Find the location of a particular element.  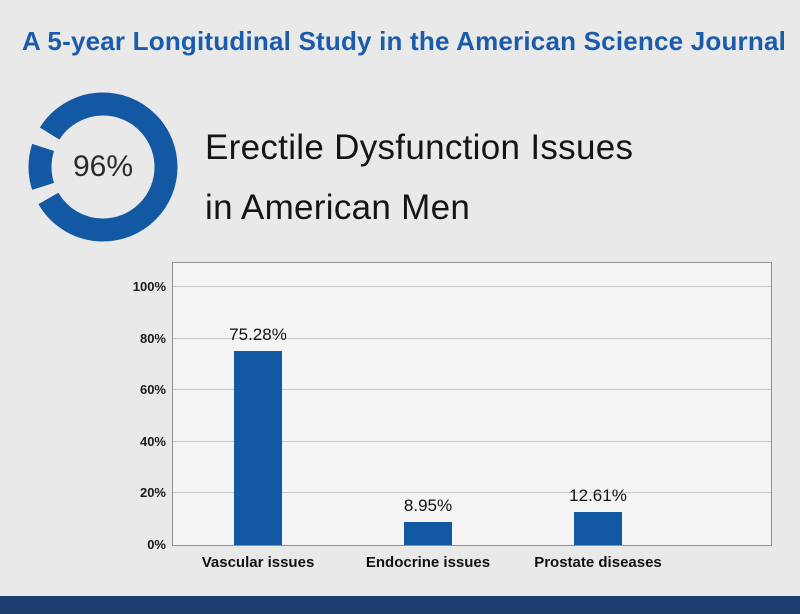

x-tick-label: Vascular issues is located at coordinates (258, 562).